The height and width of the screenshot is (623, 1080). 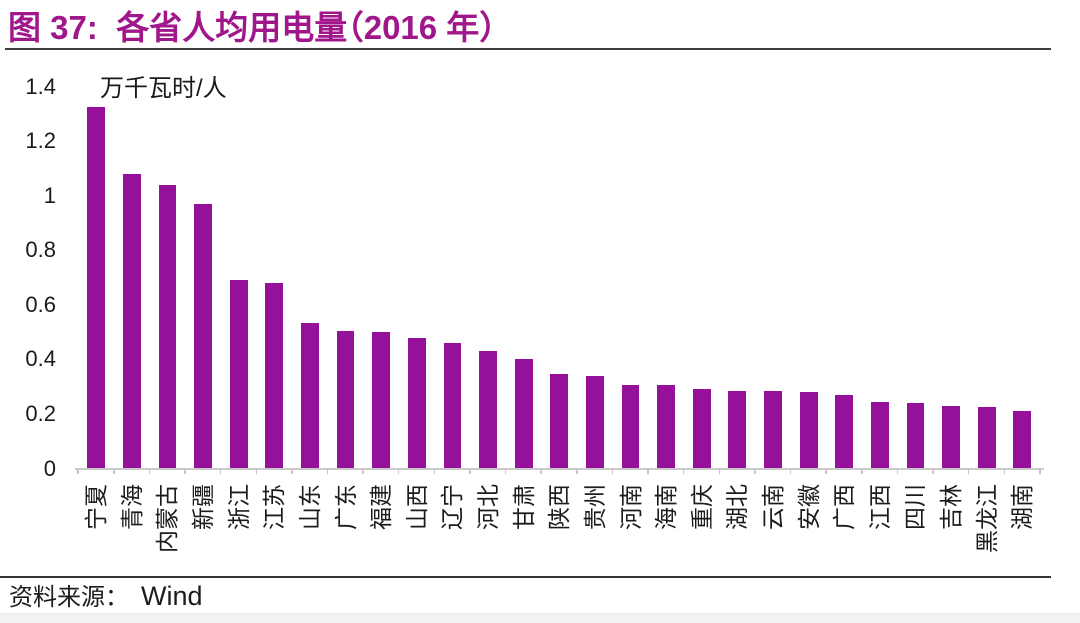 What do you see at coordinates (488, 410) in the screenshot?
I see `bar-河北` at bounding box center [488, 410].